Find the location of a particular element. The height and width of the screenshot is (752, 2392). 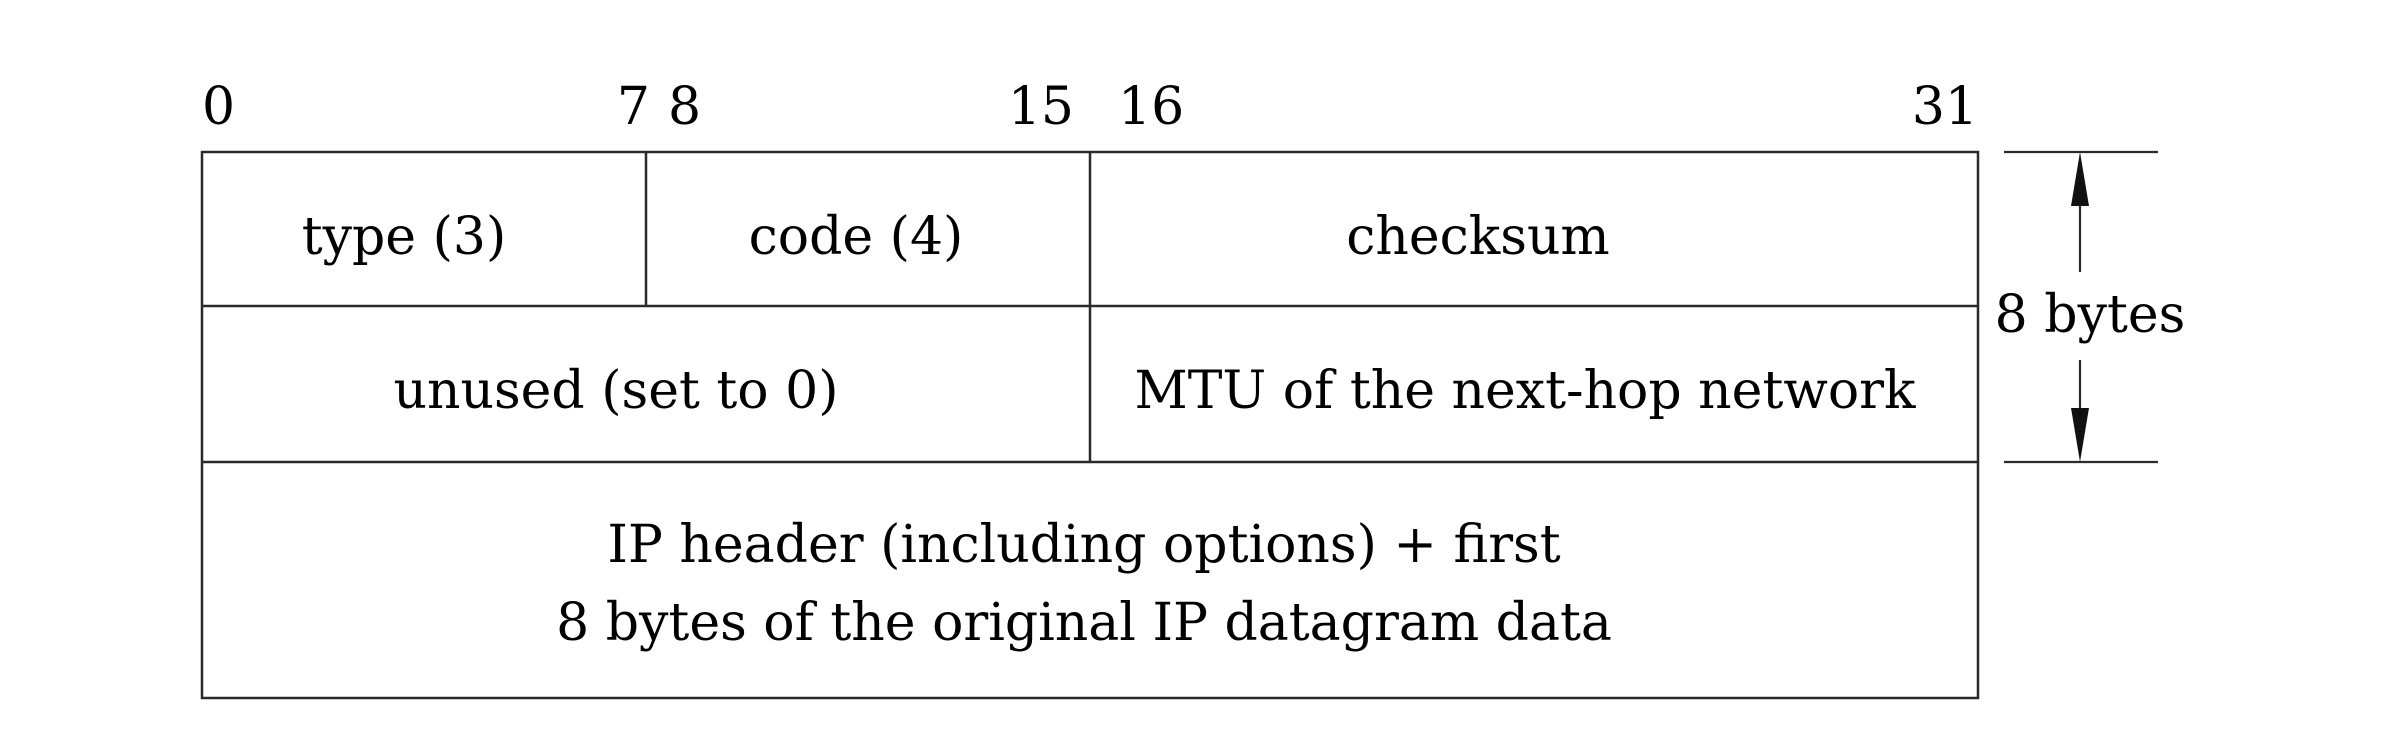

bit-label-0: 0 is located at coordinates (218, 107).